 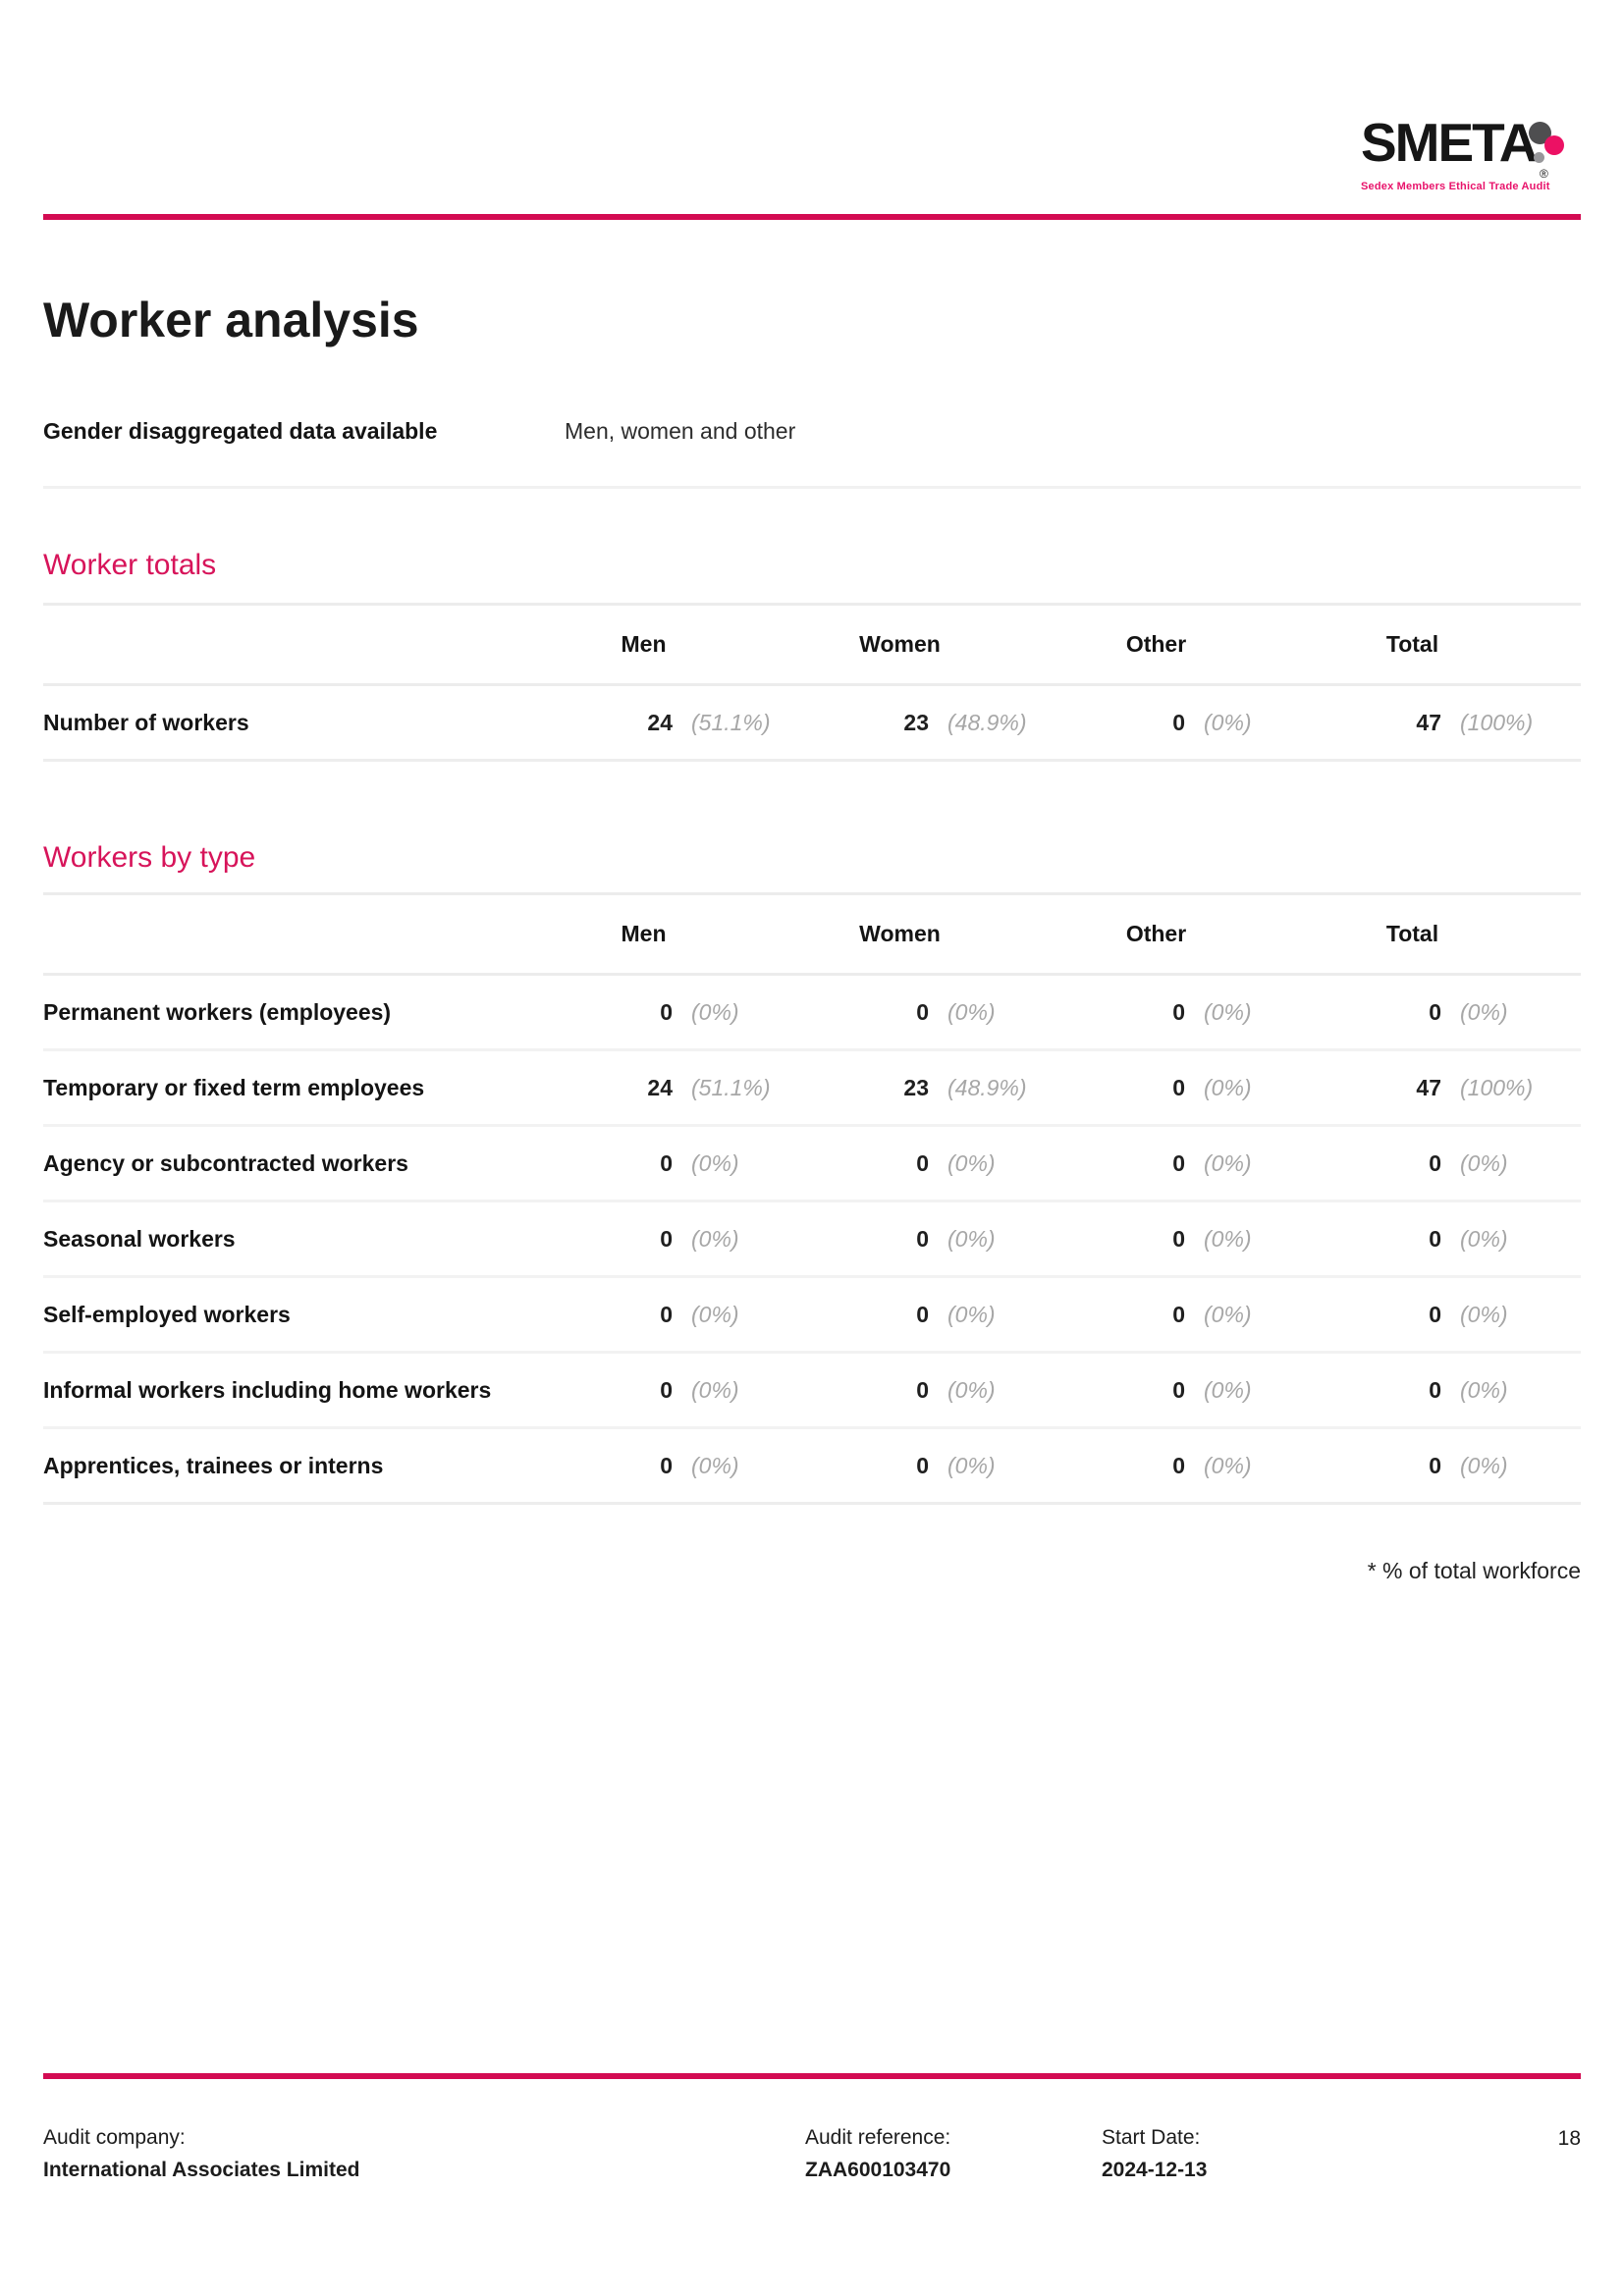 I want to click on registered-trademark-symbol: ®, so click(x=1544, y=174).